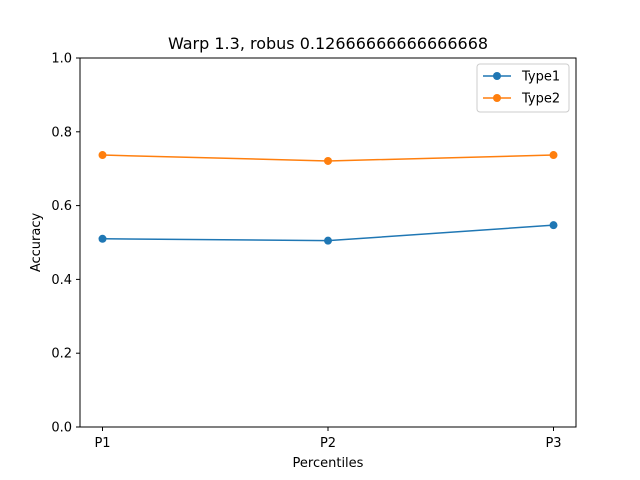 This screenshot has height=480, width=640. I want to click on y-tick-label: 0.8, so click(61, 132).